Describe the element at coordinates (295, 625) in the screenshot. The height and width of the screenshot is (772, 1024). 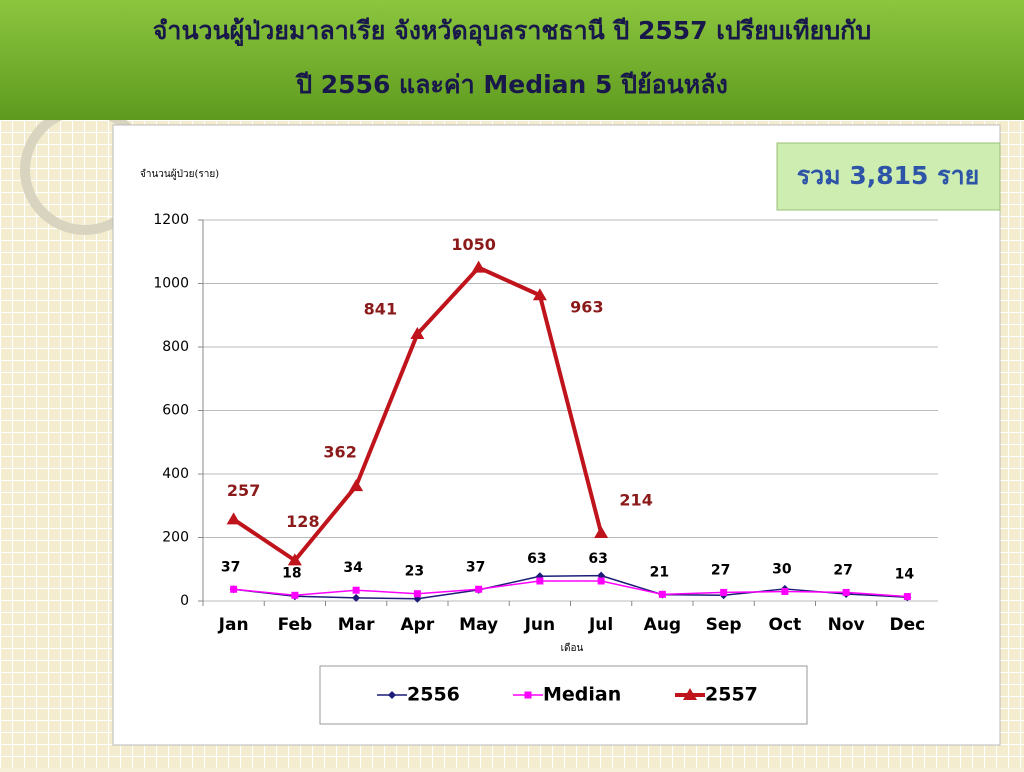
I see `x-tick-label: Feb` at that location.